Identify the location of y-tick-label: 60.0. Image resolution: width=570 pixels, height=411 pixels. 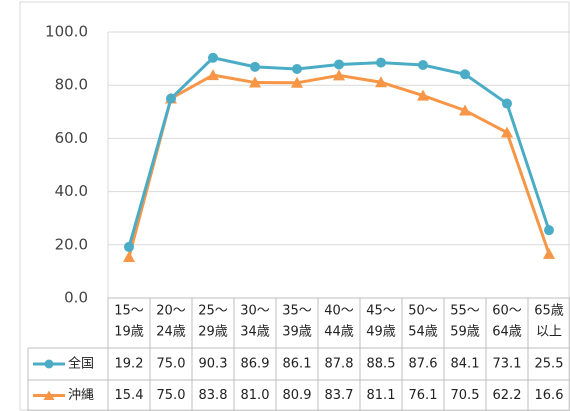
(71, 138).